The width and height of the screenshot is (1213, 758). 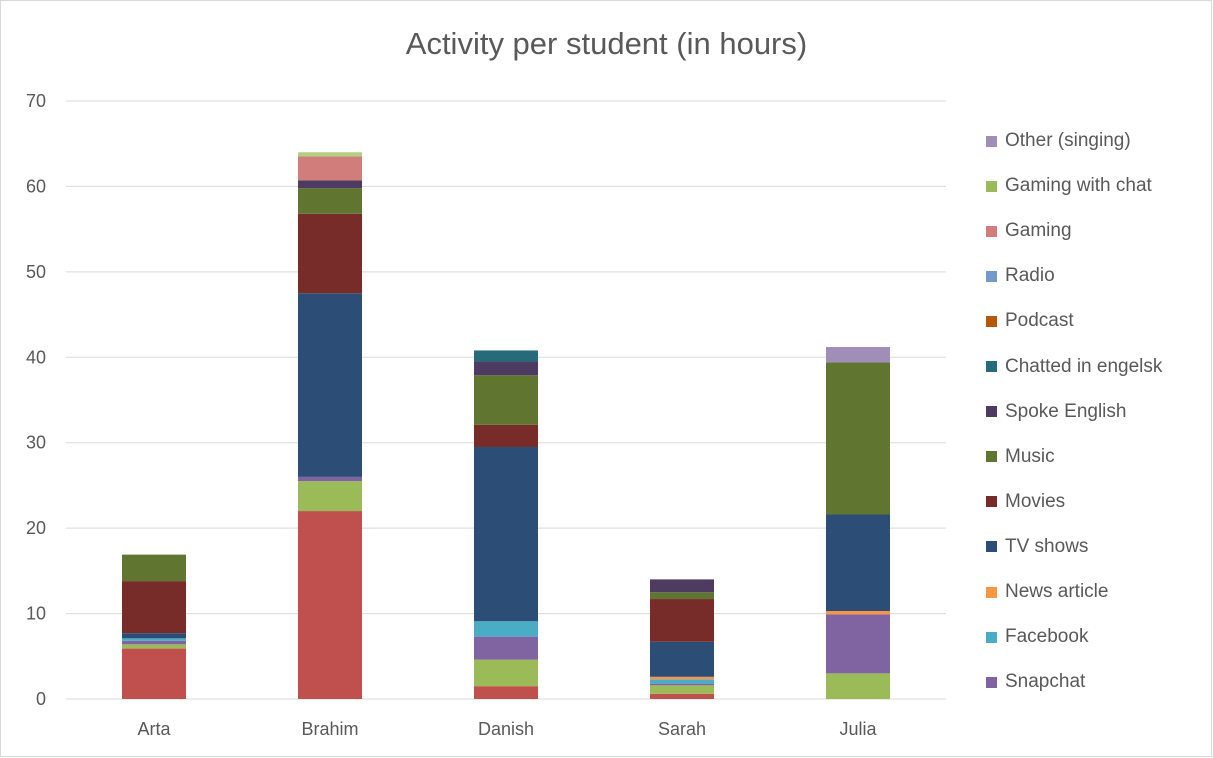 What do you see at coordinates (606, 43) in the screenshot?
I see `chart-title: Activity per student (in hours)` at bounding box center [606, 43].